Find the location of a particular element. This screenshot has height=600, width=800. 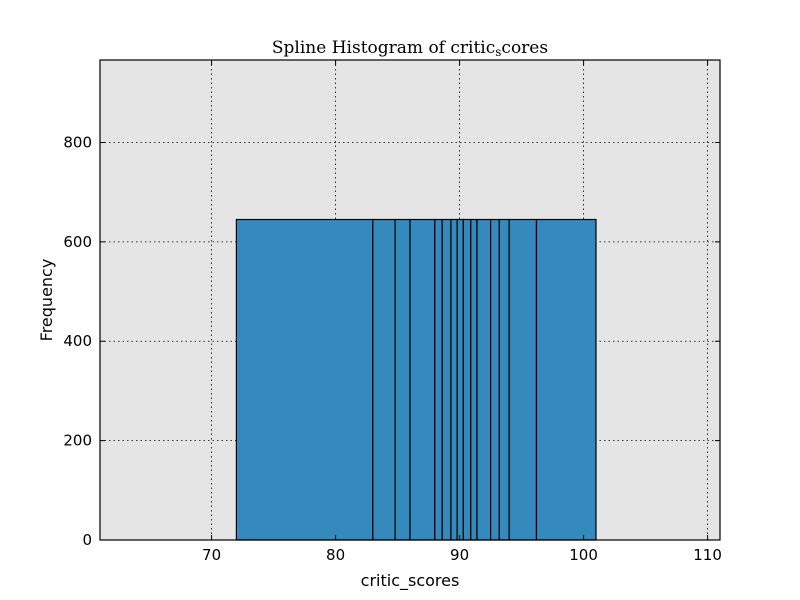

y-tick-label: 600 is located at coordinates (77, 242).